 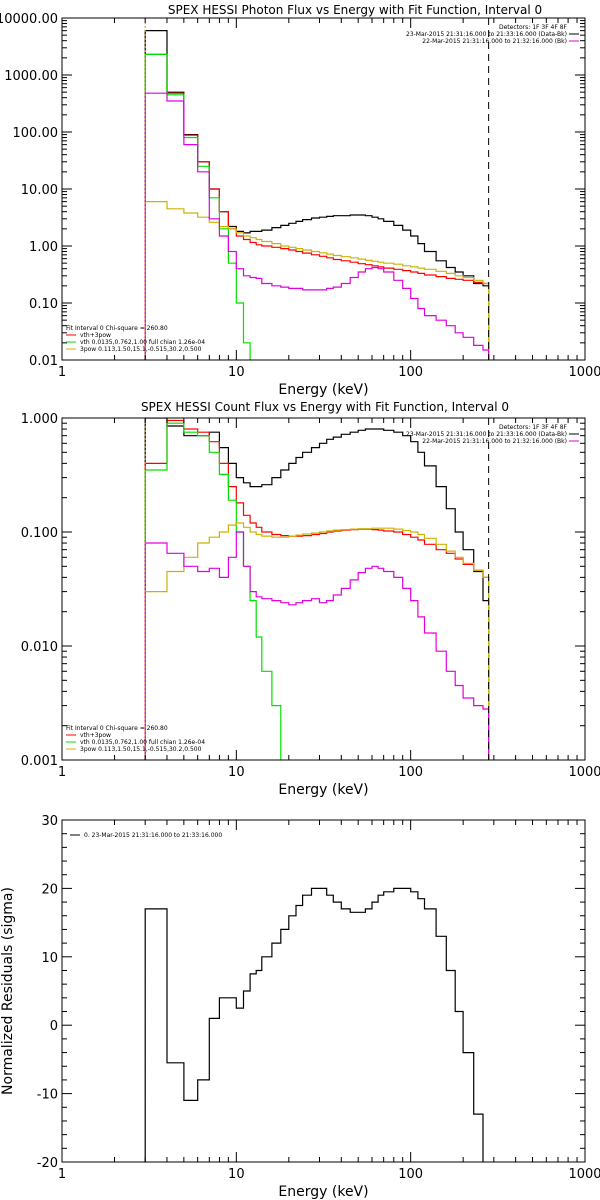 I want to click on y-tick-label: -20, so click(x=47, y=1163).